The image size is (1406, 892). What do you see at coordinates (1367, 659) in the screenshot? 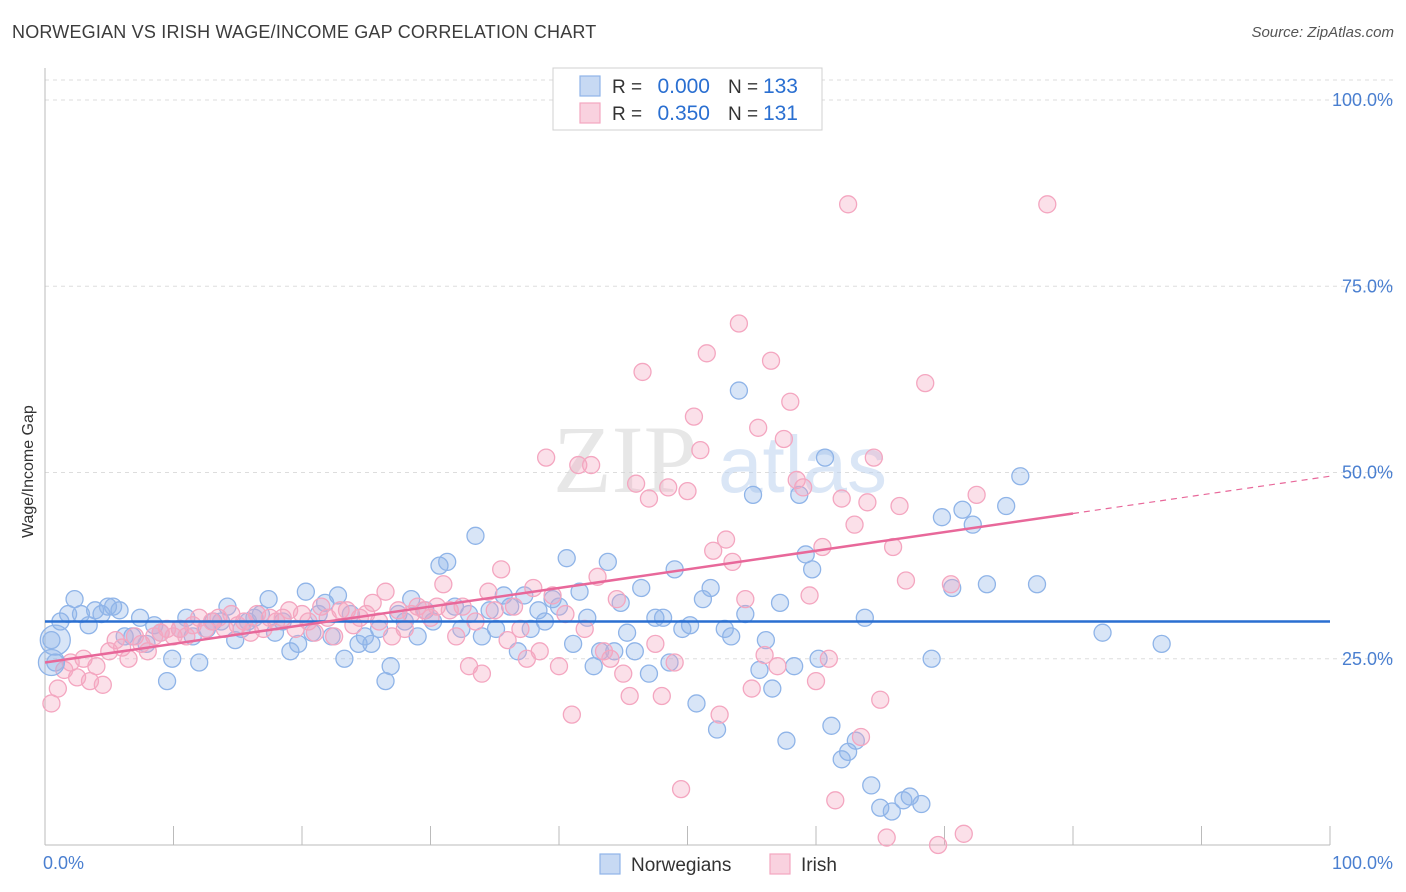
I see `y-tick-label: 25.0%` at bounding box center [1367, 659].